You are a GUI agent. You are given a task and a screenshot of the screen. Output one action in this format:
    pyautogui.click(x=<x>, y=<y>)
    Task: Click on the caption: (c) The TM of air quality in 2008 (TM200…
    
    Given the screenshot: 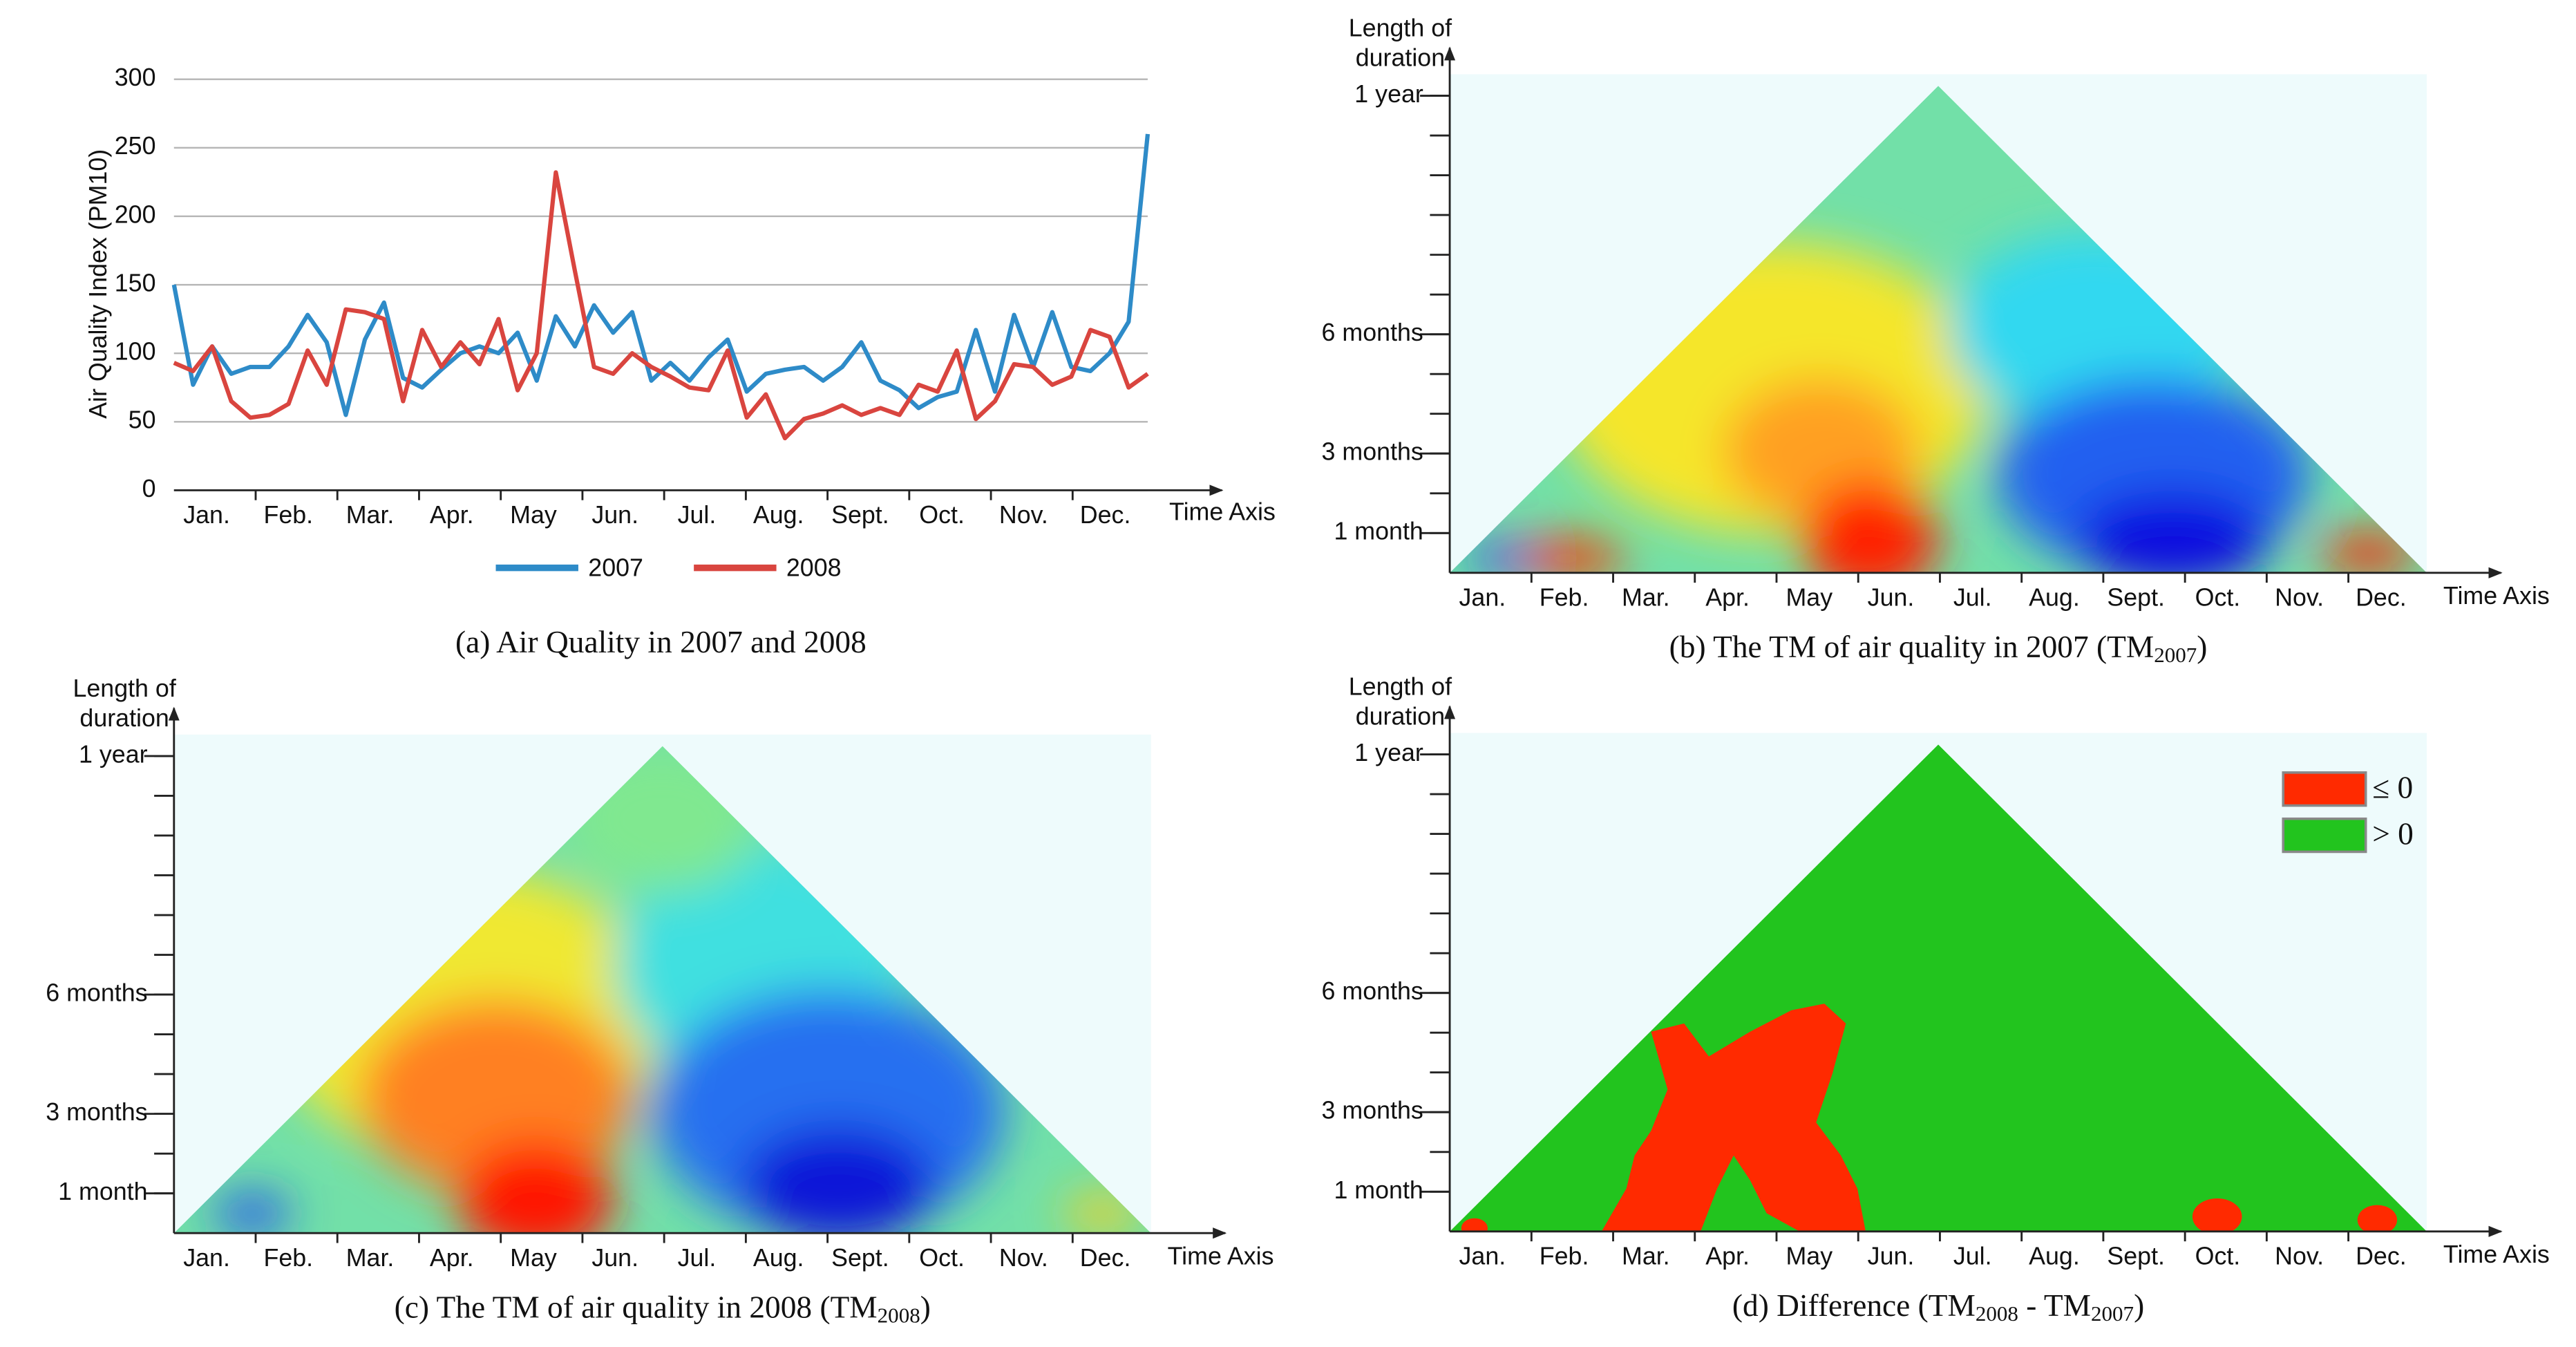 What is the action you would take?
    pyautogui.click(x=663, y=1308)
    